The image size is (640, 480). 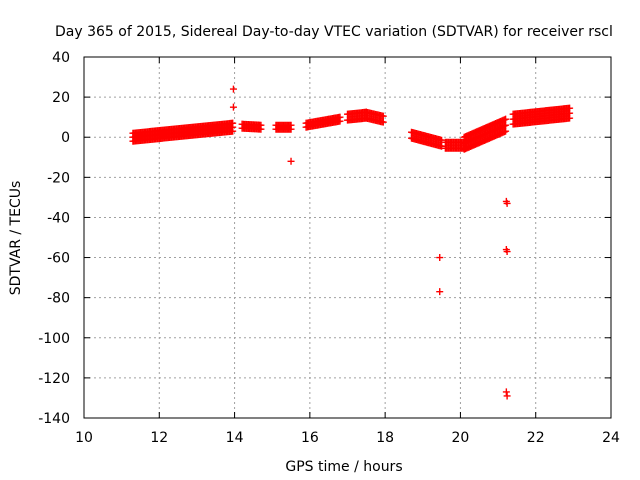 I want to click on x-tick-label: 12, so click(x=159, y=438).